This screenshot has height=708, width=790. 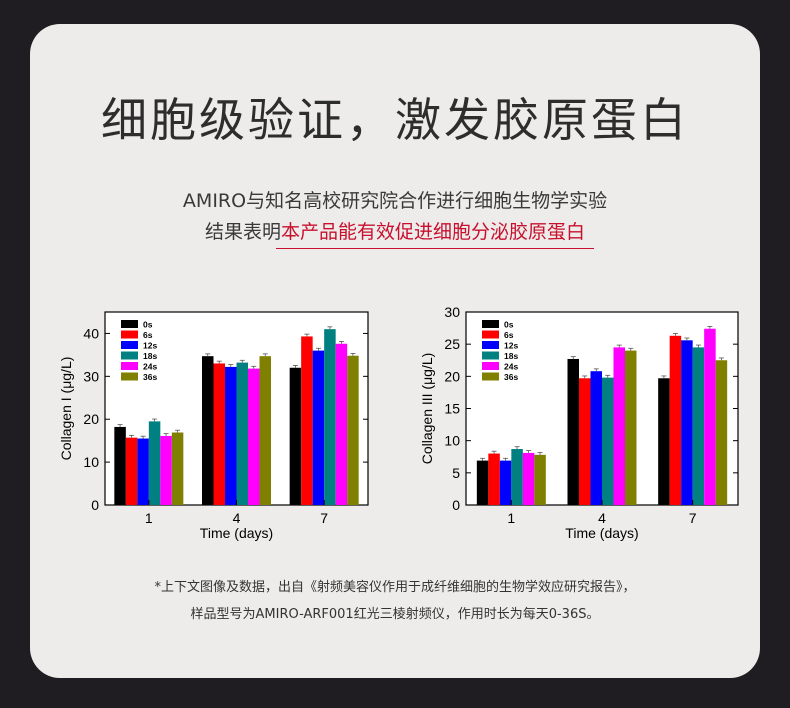 I want to click on footnote-line-1: *上下文图像及数据，出自《射频美容仪作用于成纤维细胞的生物学效应研究报告》，, so click(x=395, y=587).